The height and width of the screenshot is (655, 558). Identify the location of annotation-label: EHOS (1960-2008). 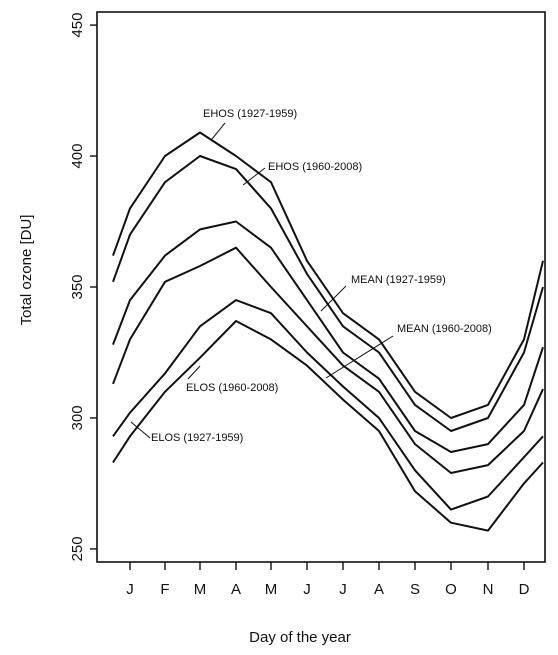
(315, 167).